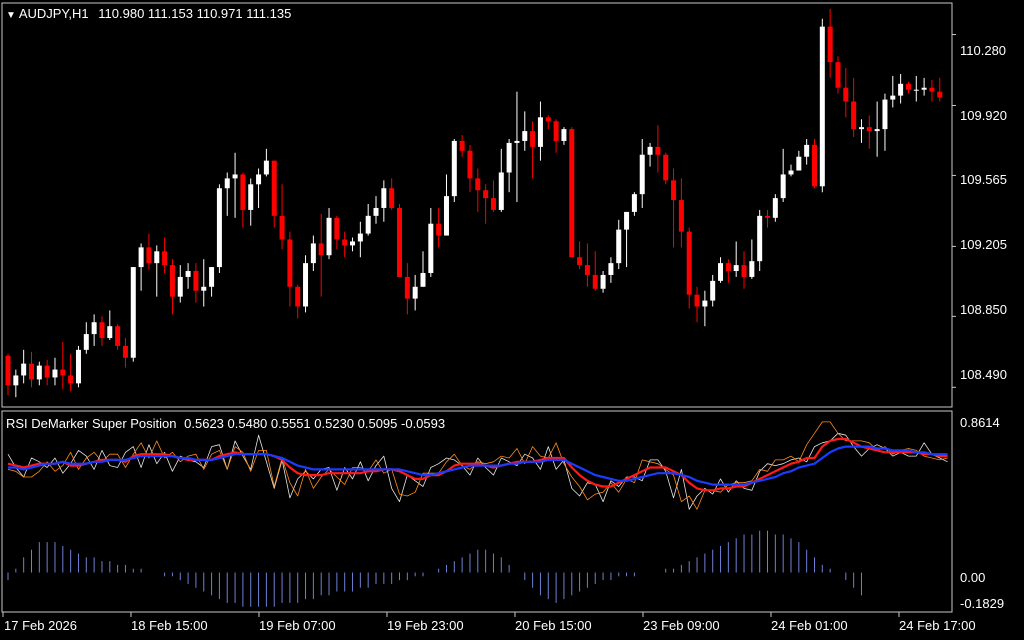 This screenshot has width=1024, height=640. What do you see at coordinates (425, 625) in the screenshot?
I see `time-tick: 19 Feb 23:00` at bounding box center [425, 625].